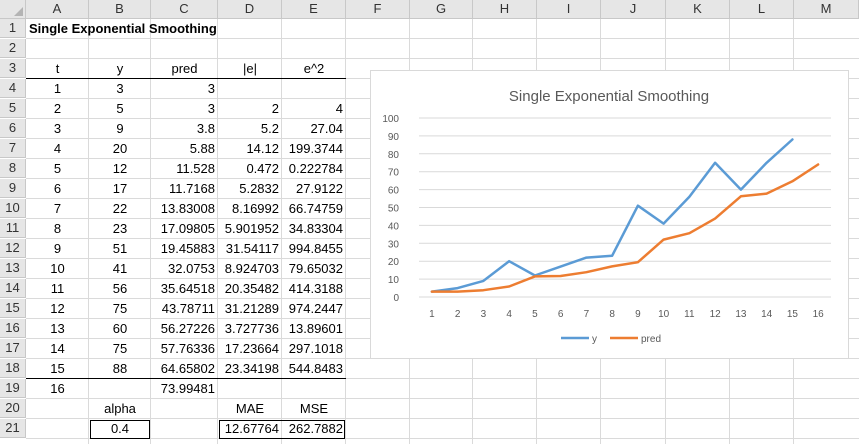 The height and width of the screenshot is (444, 859). I want to click on table-cell: 43.78711, so click(188, 308).